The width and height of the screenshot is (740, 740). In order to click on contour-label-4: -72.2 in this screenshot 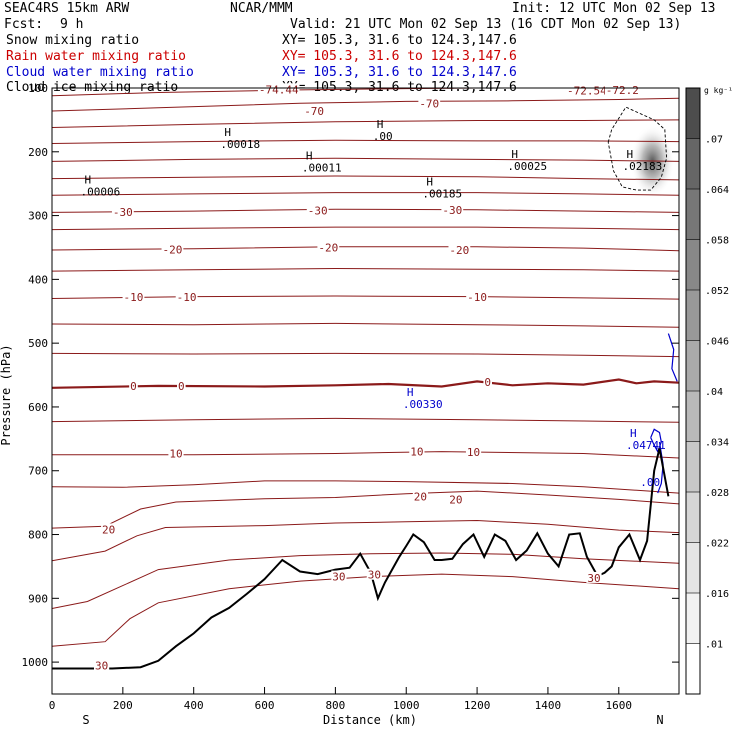, I will do `click(622, 90)`.